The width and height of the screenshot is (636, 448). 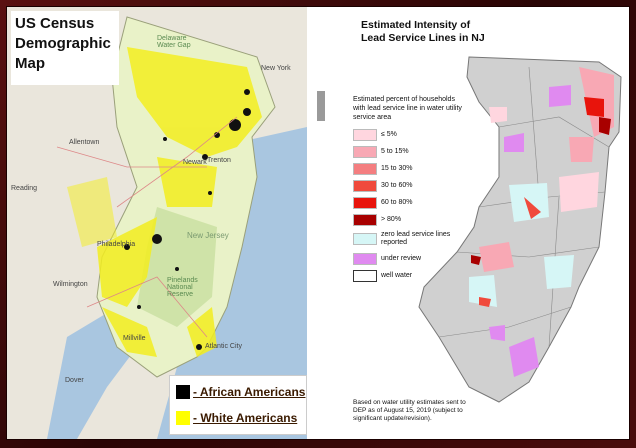 I want to click on lsl-legend-label: ≤ 5%, so click(x=389, y=134).